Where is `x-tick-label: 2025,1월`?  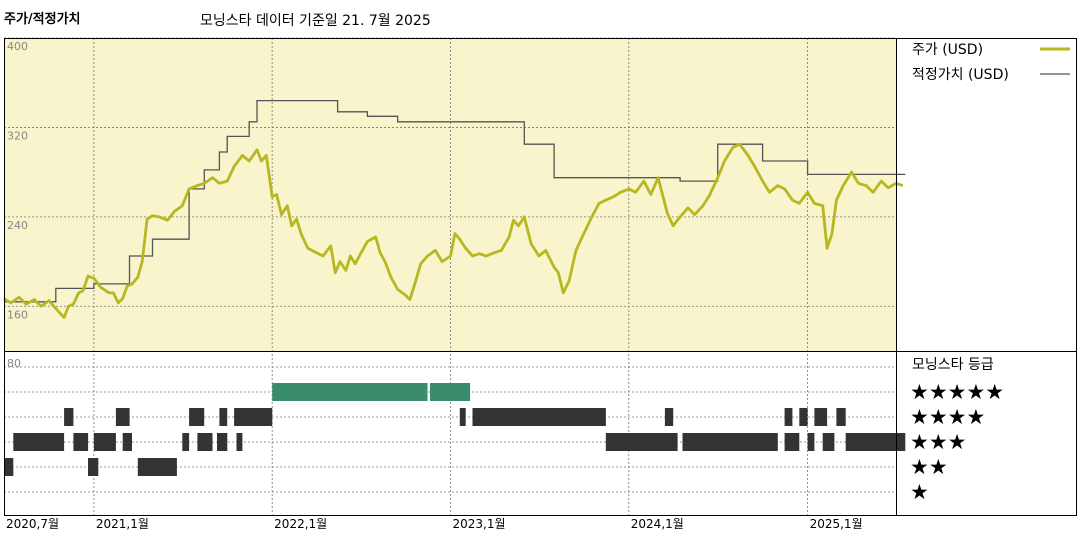
x-tick-label: 2025,1월 is located at coordinates (836, 524).